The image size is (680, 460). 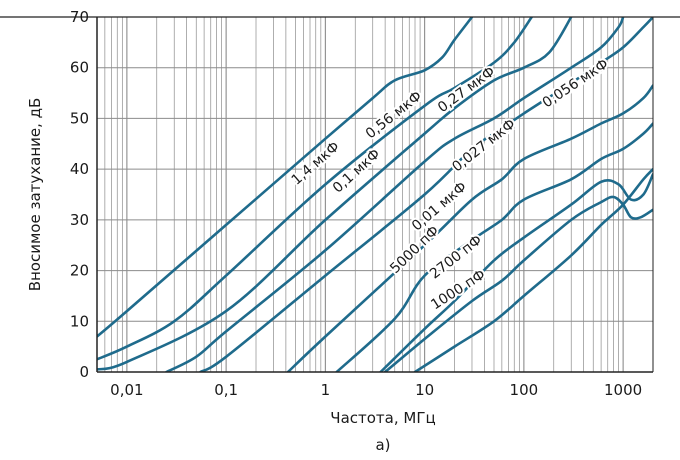 What do you see at coordinates (424, 390) in the screenshot?
I see `x-tick-label: 10` at bounding box center [424, 390].